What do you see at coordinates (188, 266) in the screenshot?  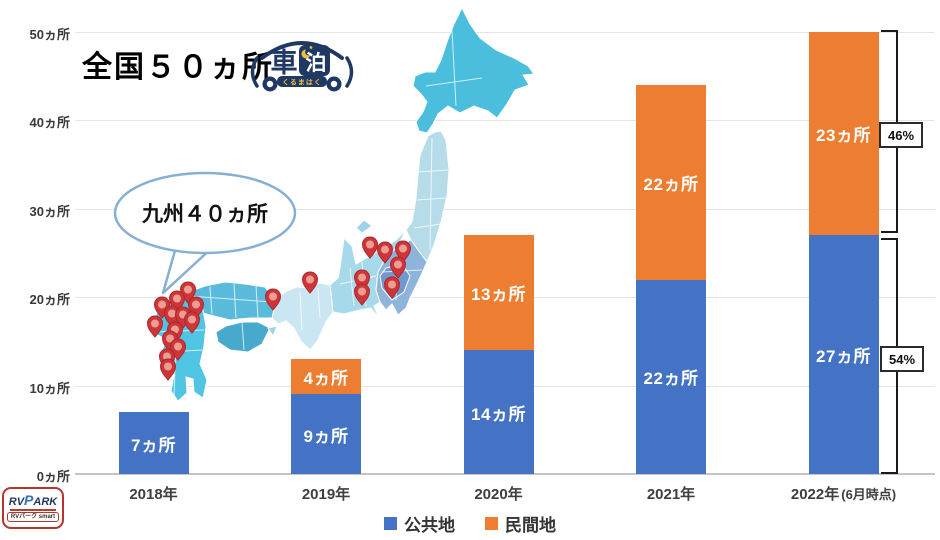 I see `speech-bubble-tail` at bounding box center [188, 266].